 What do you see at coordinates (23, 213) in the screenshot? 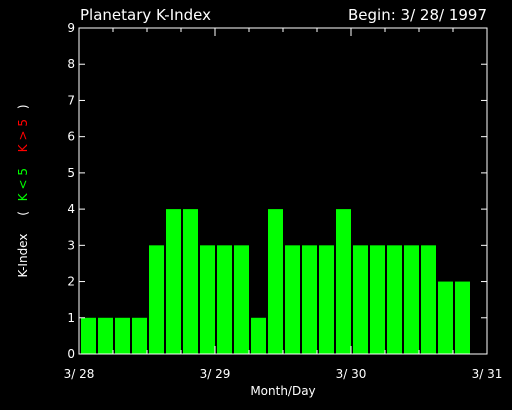
I see `legend-open-paren: (` at bounding box center [23, 213].